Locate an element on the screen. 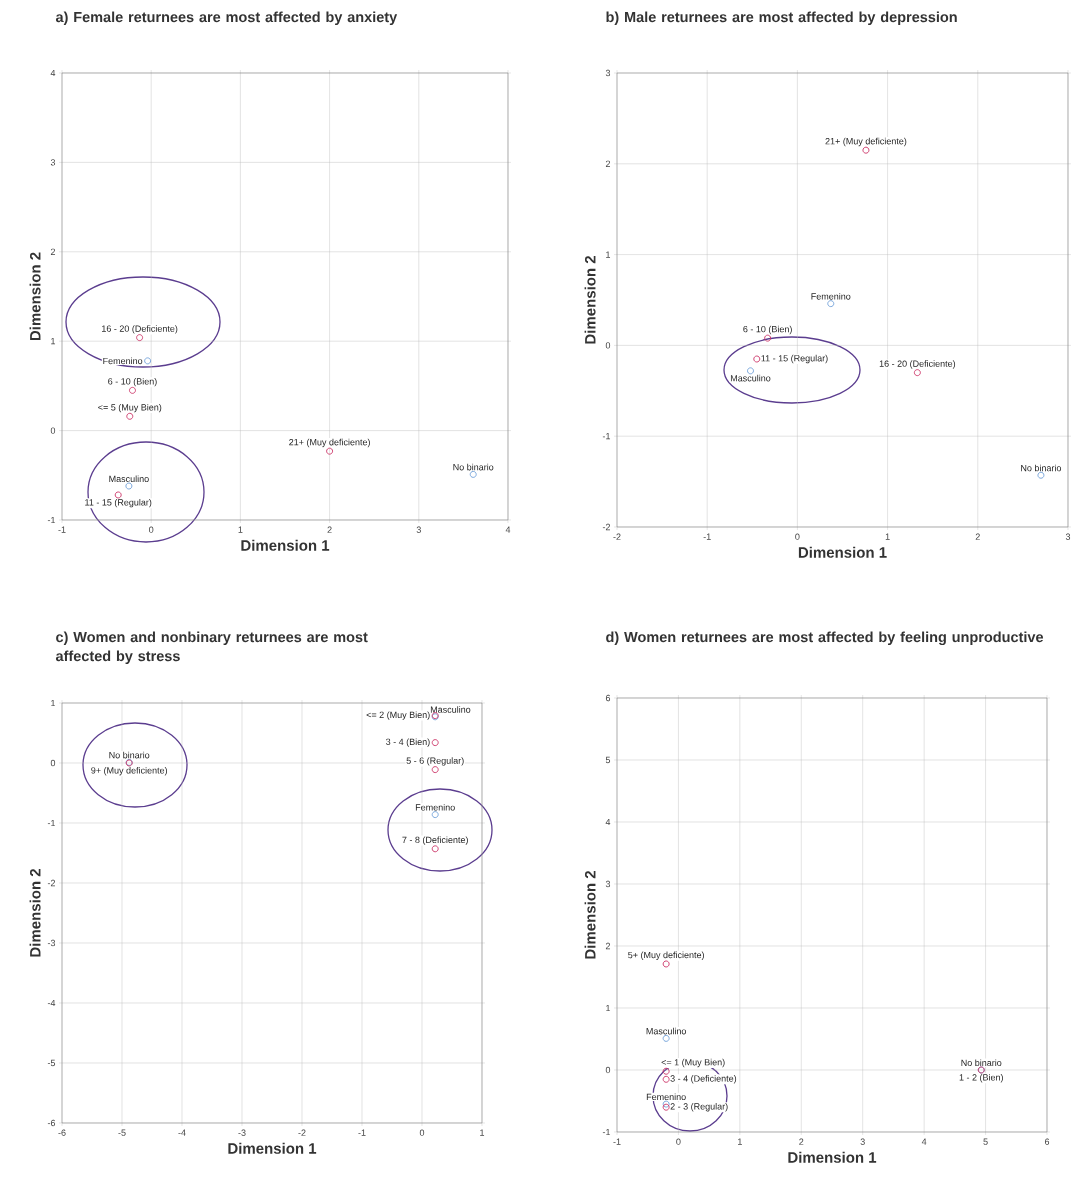 This screenshot has height=1192, width=1073. y-tick-label: 5 is located at coordinates (608, 760).